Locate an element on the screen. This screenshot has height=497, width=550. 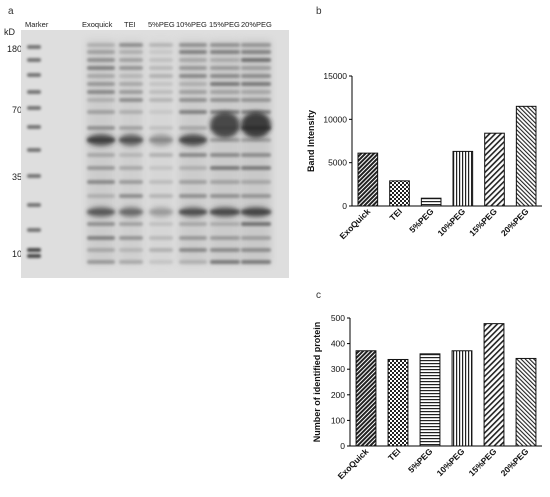
x-tick-label: 10%PEG is located at coordinates (451, 462).